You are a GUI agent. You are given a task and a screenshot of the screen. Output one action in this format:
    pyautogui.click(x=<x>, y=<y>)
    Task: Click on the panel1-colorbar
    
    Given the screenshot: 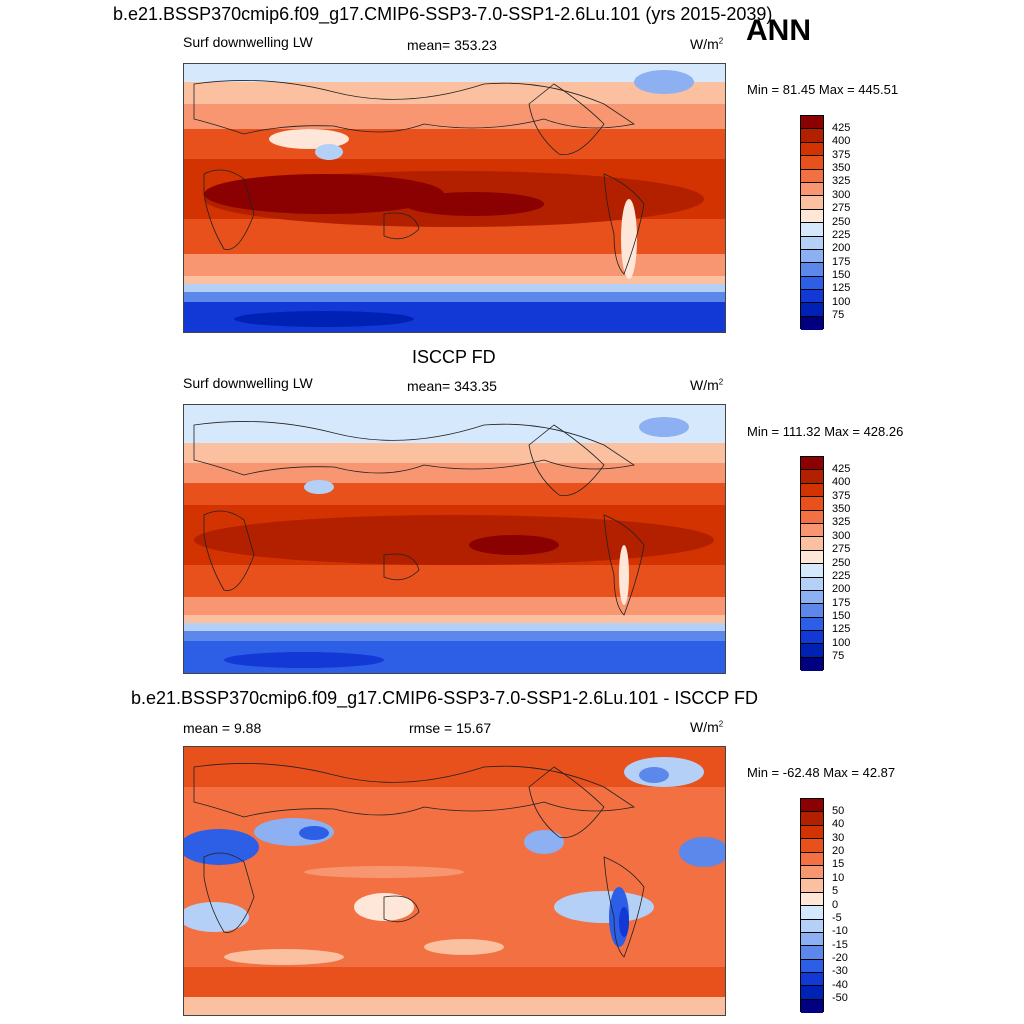 What is the action you would take?
    pyautogui.click(x=812, y=223)
    